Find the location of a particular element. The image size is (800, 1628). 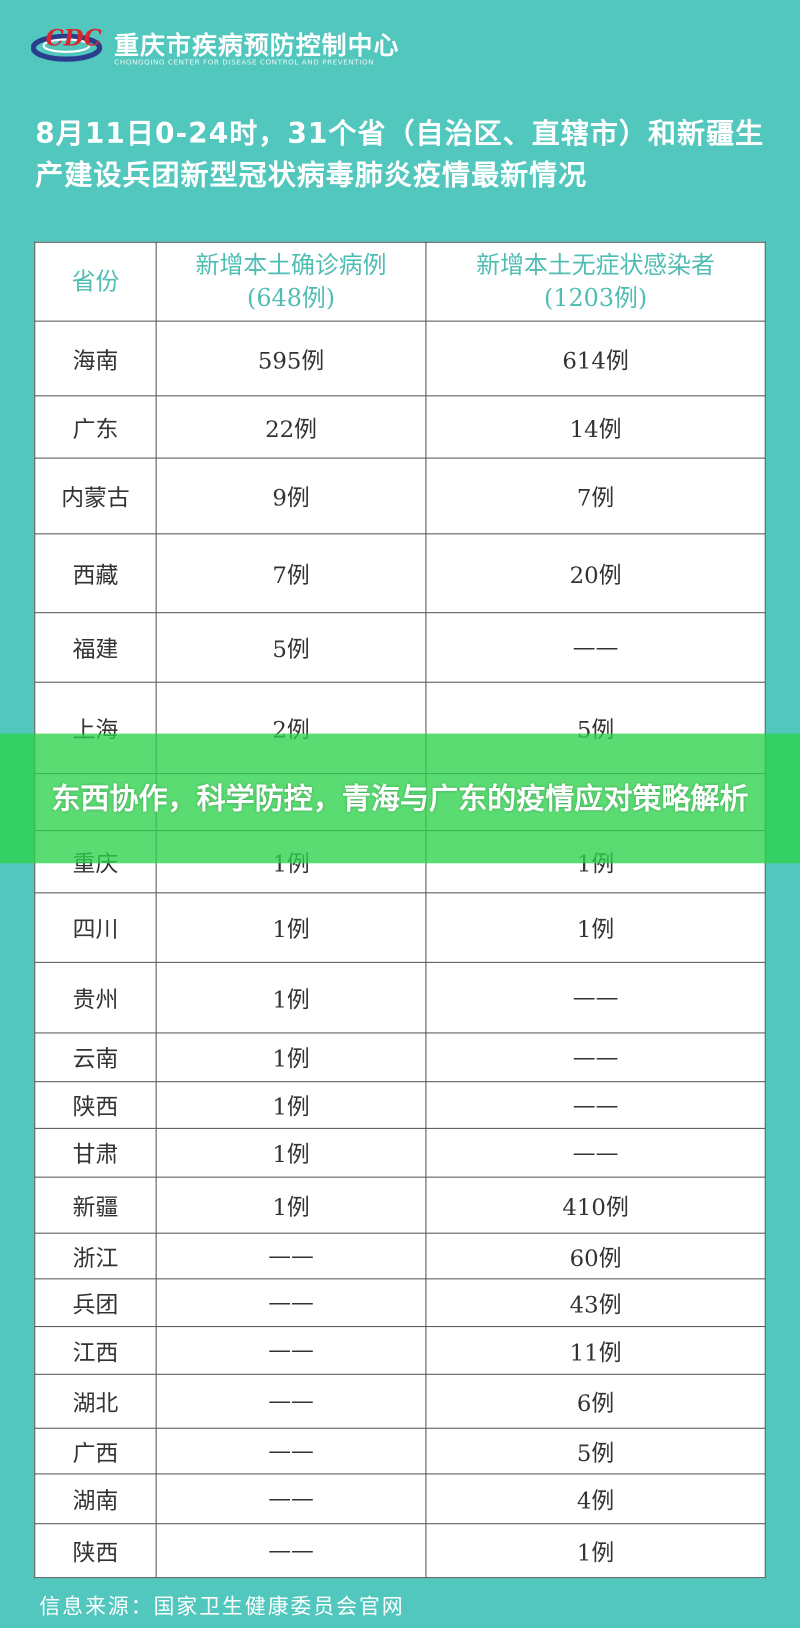

province-cell: 浙江 is located at coordinates (95, 1256).